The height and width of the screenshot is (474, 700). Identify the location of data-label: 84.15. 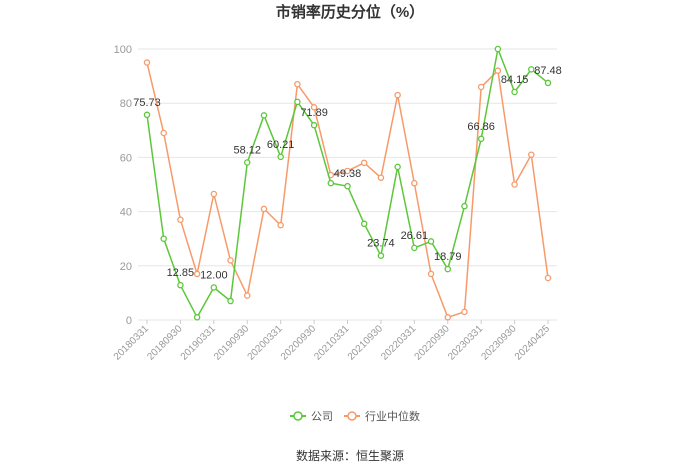
(515, 80).